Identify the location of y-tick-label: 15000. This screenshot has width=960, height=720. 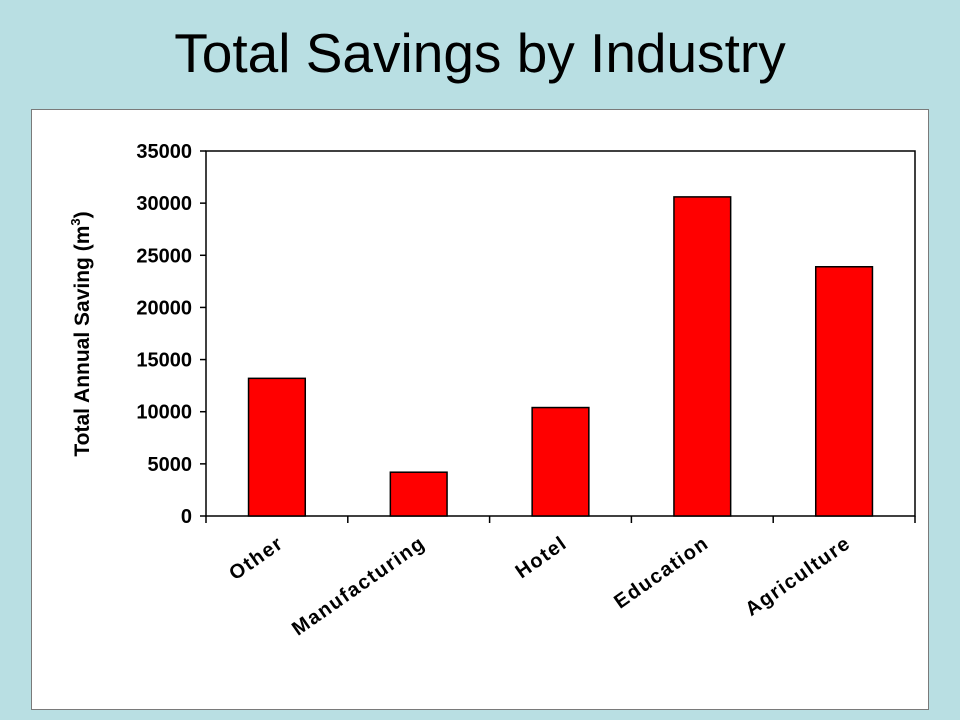
(164, 361).